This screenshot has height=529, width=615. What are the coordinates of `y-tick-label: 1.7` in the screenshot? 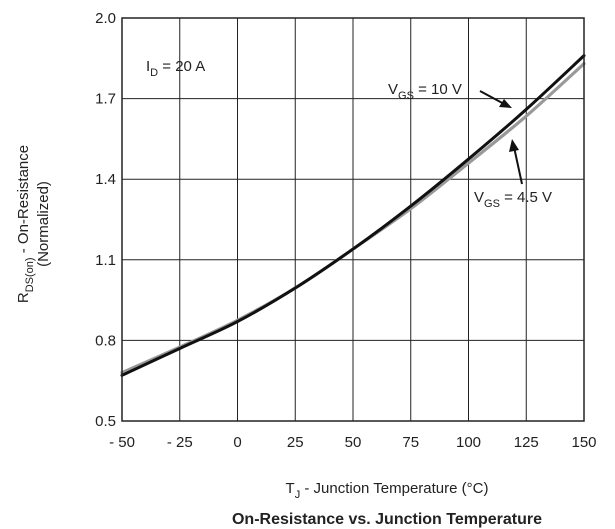 It's located at (105, 99).